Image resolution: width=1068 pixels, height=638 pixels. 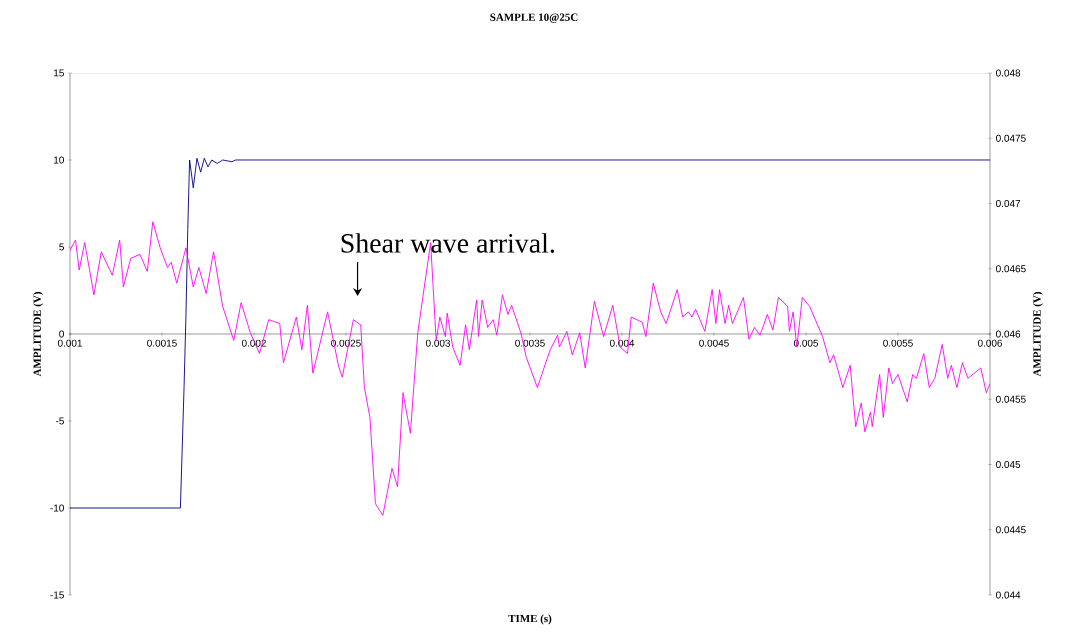 What do you see at coordinates (714, 343) in the screenshot?
I see `x-tick-label: 0.0045` at bounding box center [714, 343].